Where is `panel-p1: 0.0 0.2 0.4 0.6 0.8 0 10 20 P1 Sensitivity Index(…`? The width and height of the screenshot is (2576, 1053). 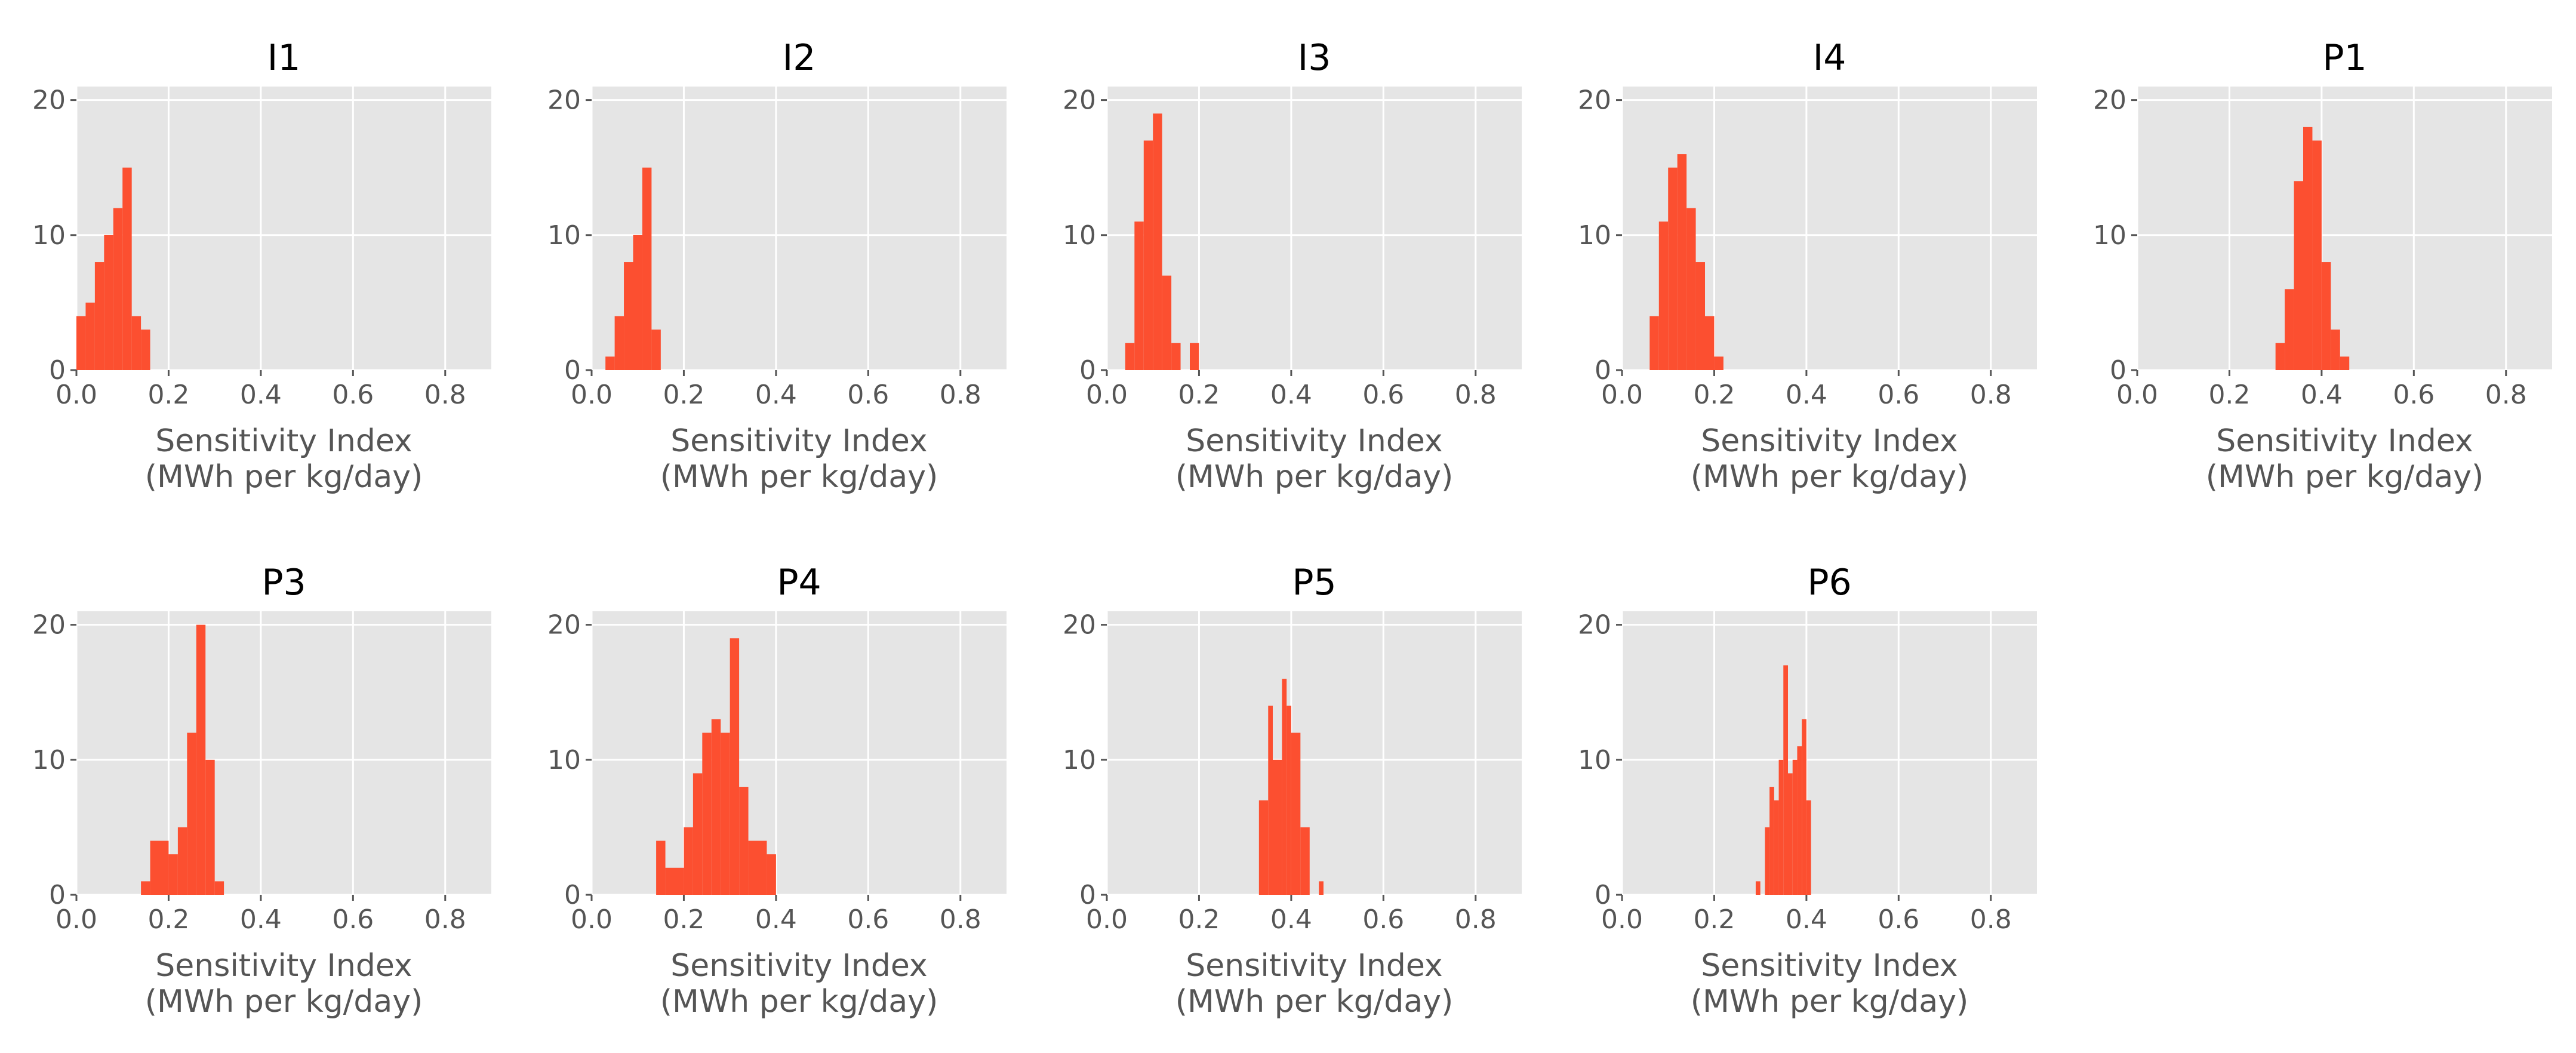 panel-p1: 0.0 0.2 0.4 0.6 0.8 0 10 20 P1 Sensitivity Index(… is located at coordinates (2322, 266).